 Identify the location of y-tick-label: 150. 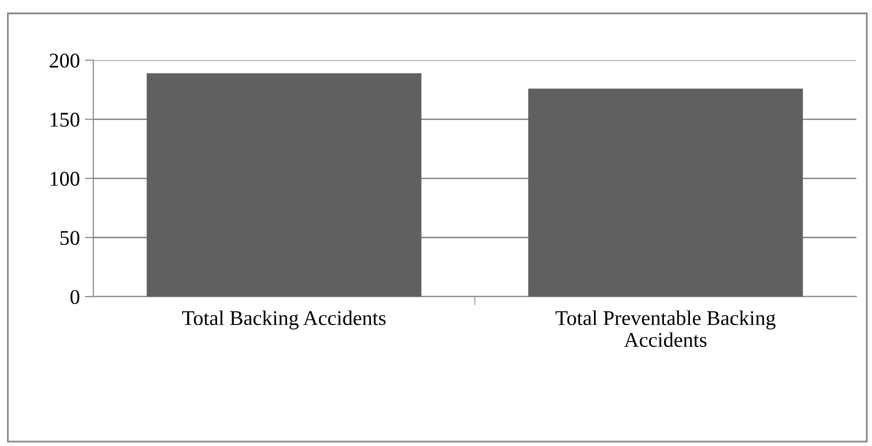
(65, 119).